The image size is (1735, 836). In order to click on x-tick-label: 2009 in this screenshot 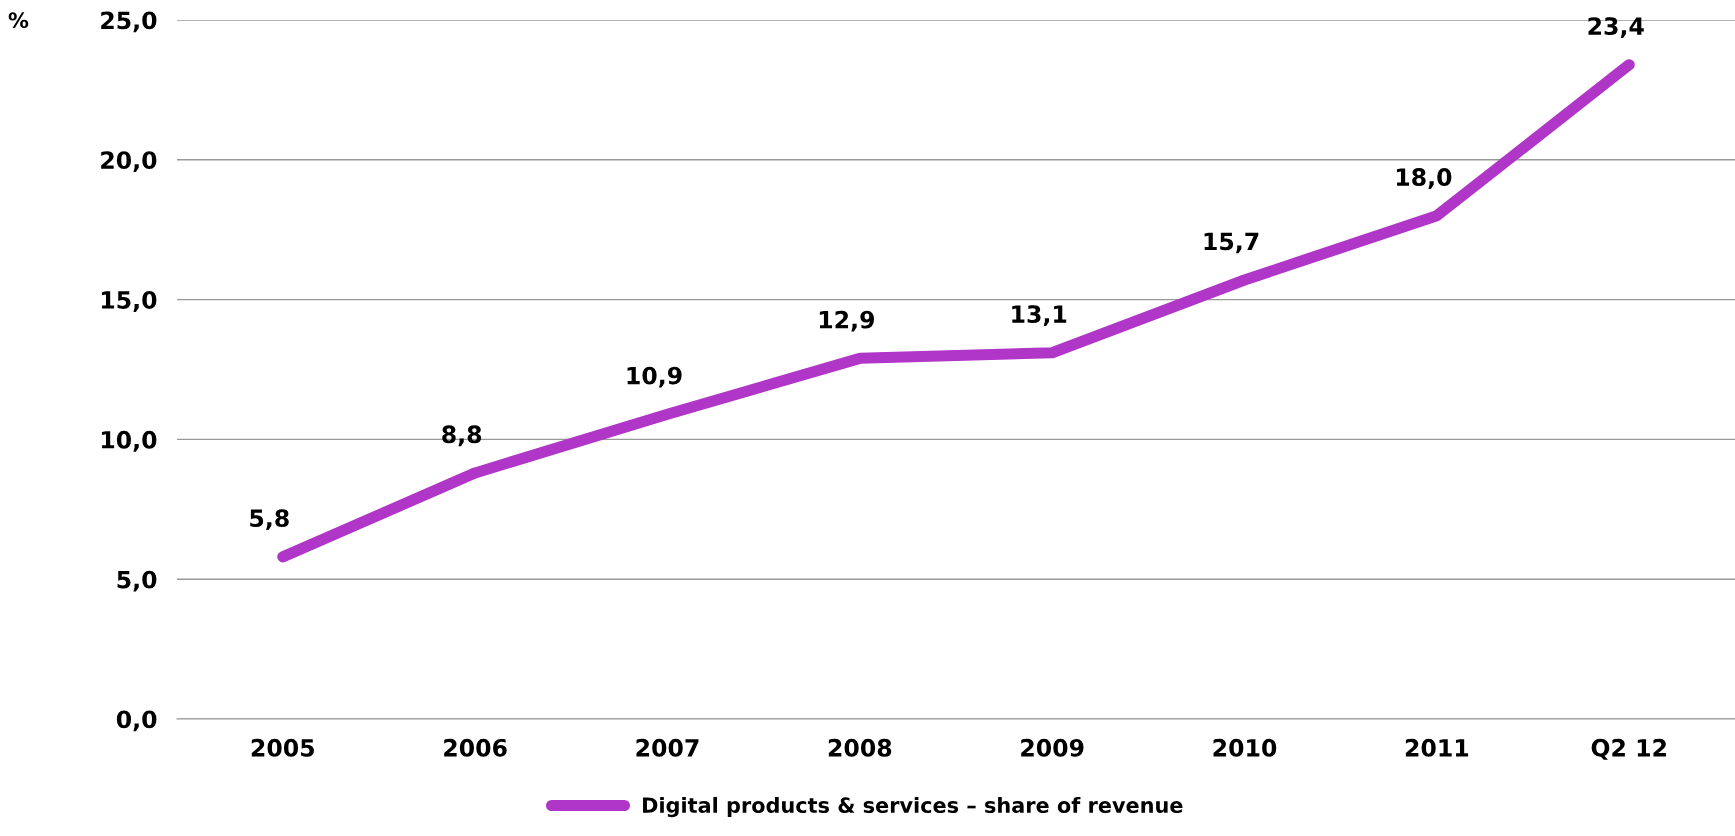, I will do `click(1052, 747)`.